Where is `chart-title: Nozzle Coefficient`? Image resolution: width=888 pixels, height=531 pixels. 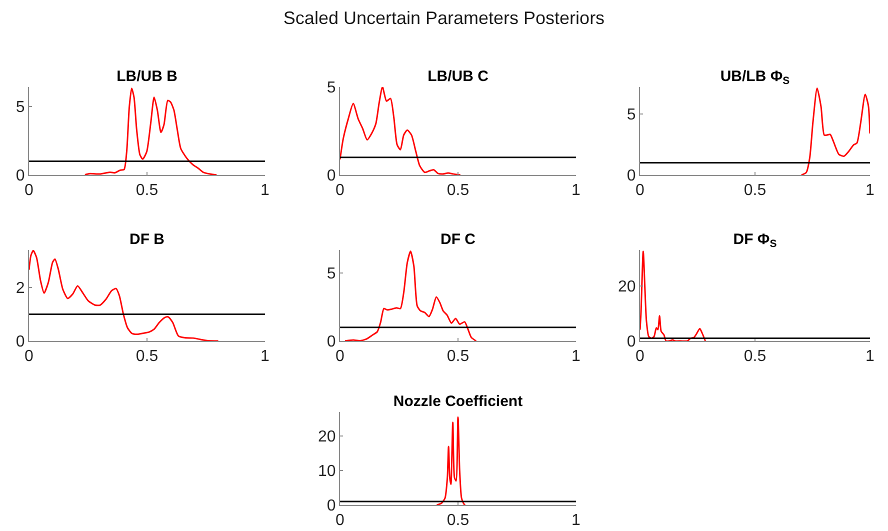
chart-title: Nozzle Coefficient is located at coordinates (458, 401).